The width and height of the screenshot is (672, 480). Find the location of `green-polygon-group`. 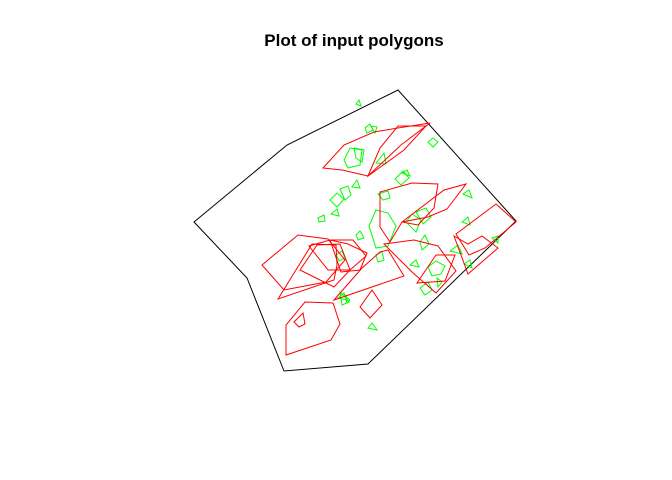

green-polygon-group is located at coordinates (408, 214).